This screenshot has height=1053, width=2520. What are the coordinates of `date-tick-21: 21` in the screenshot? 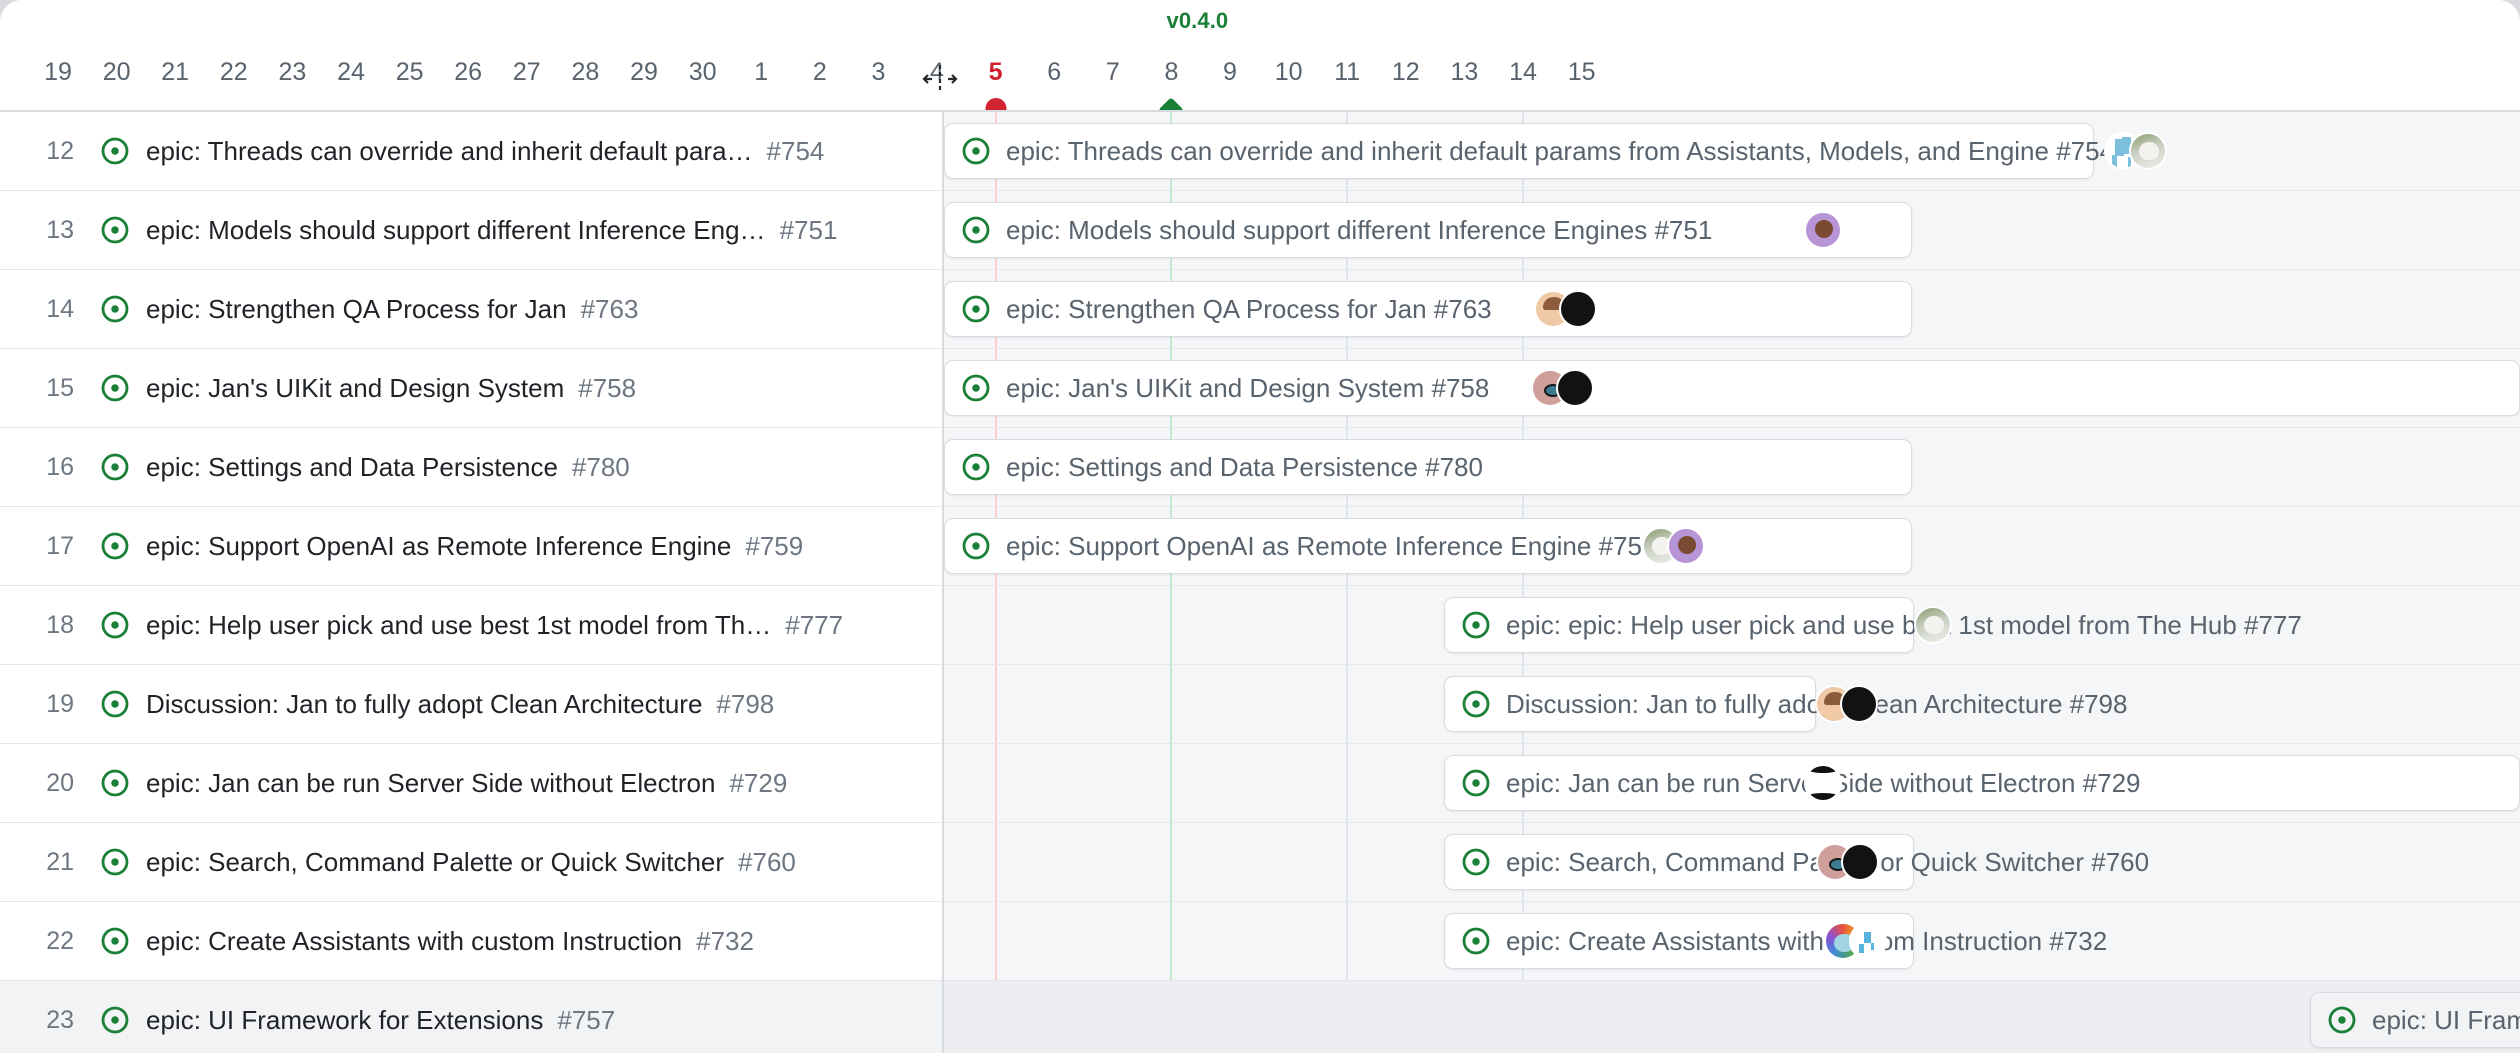 It's located at (175, 72).